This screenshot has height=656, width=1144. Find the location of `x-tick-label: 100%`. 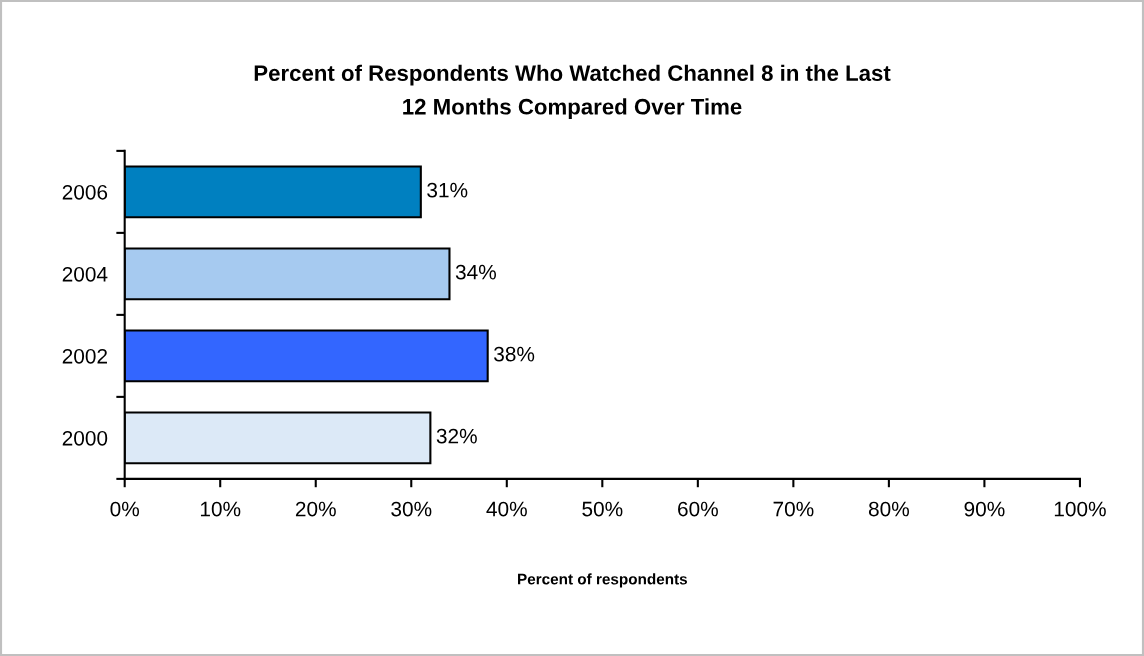

x-tick-label: 100% is located at coordinates (1080, 509).